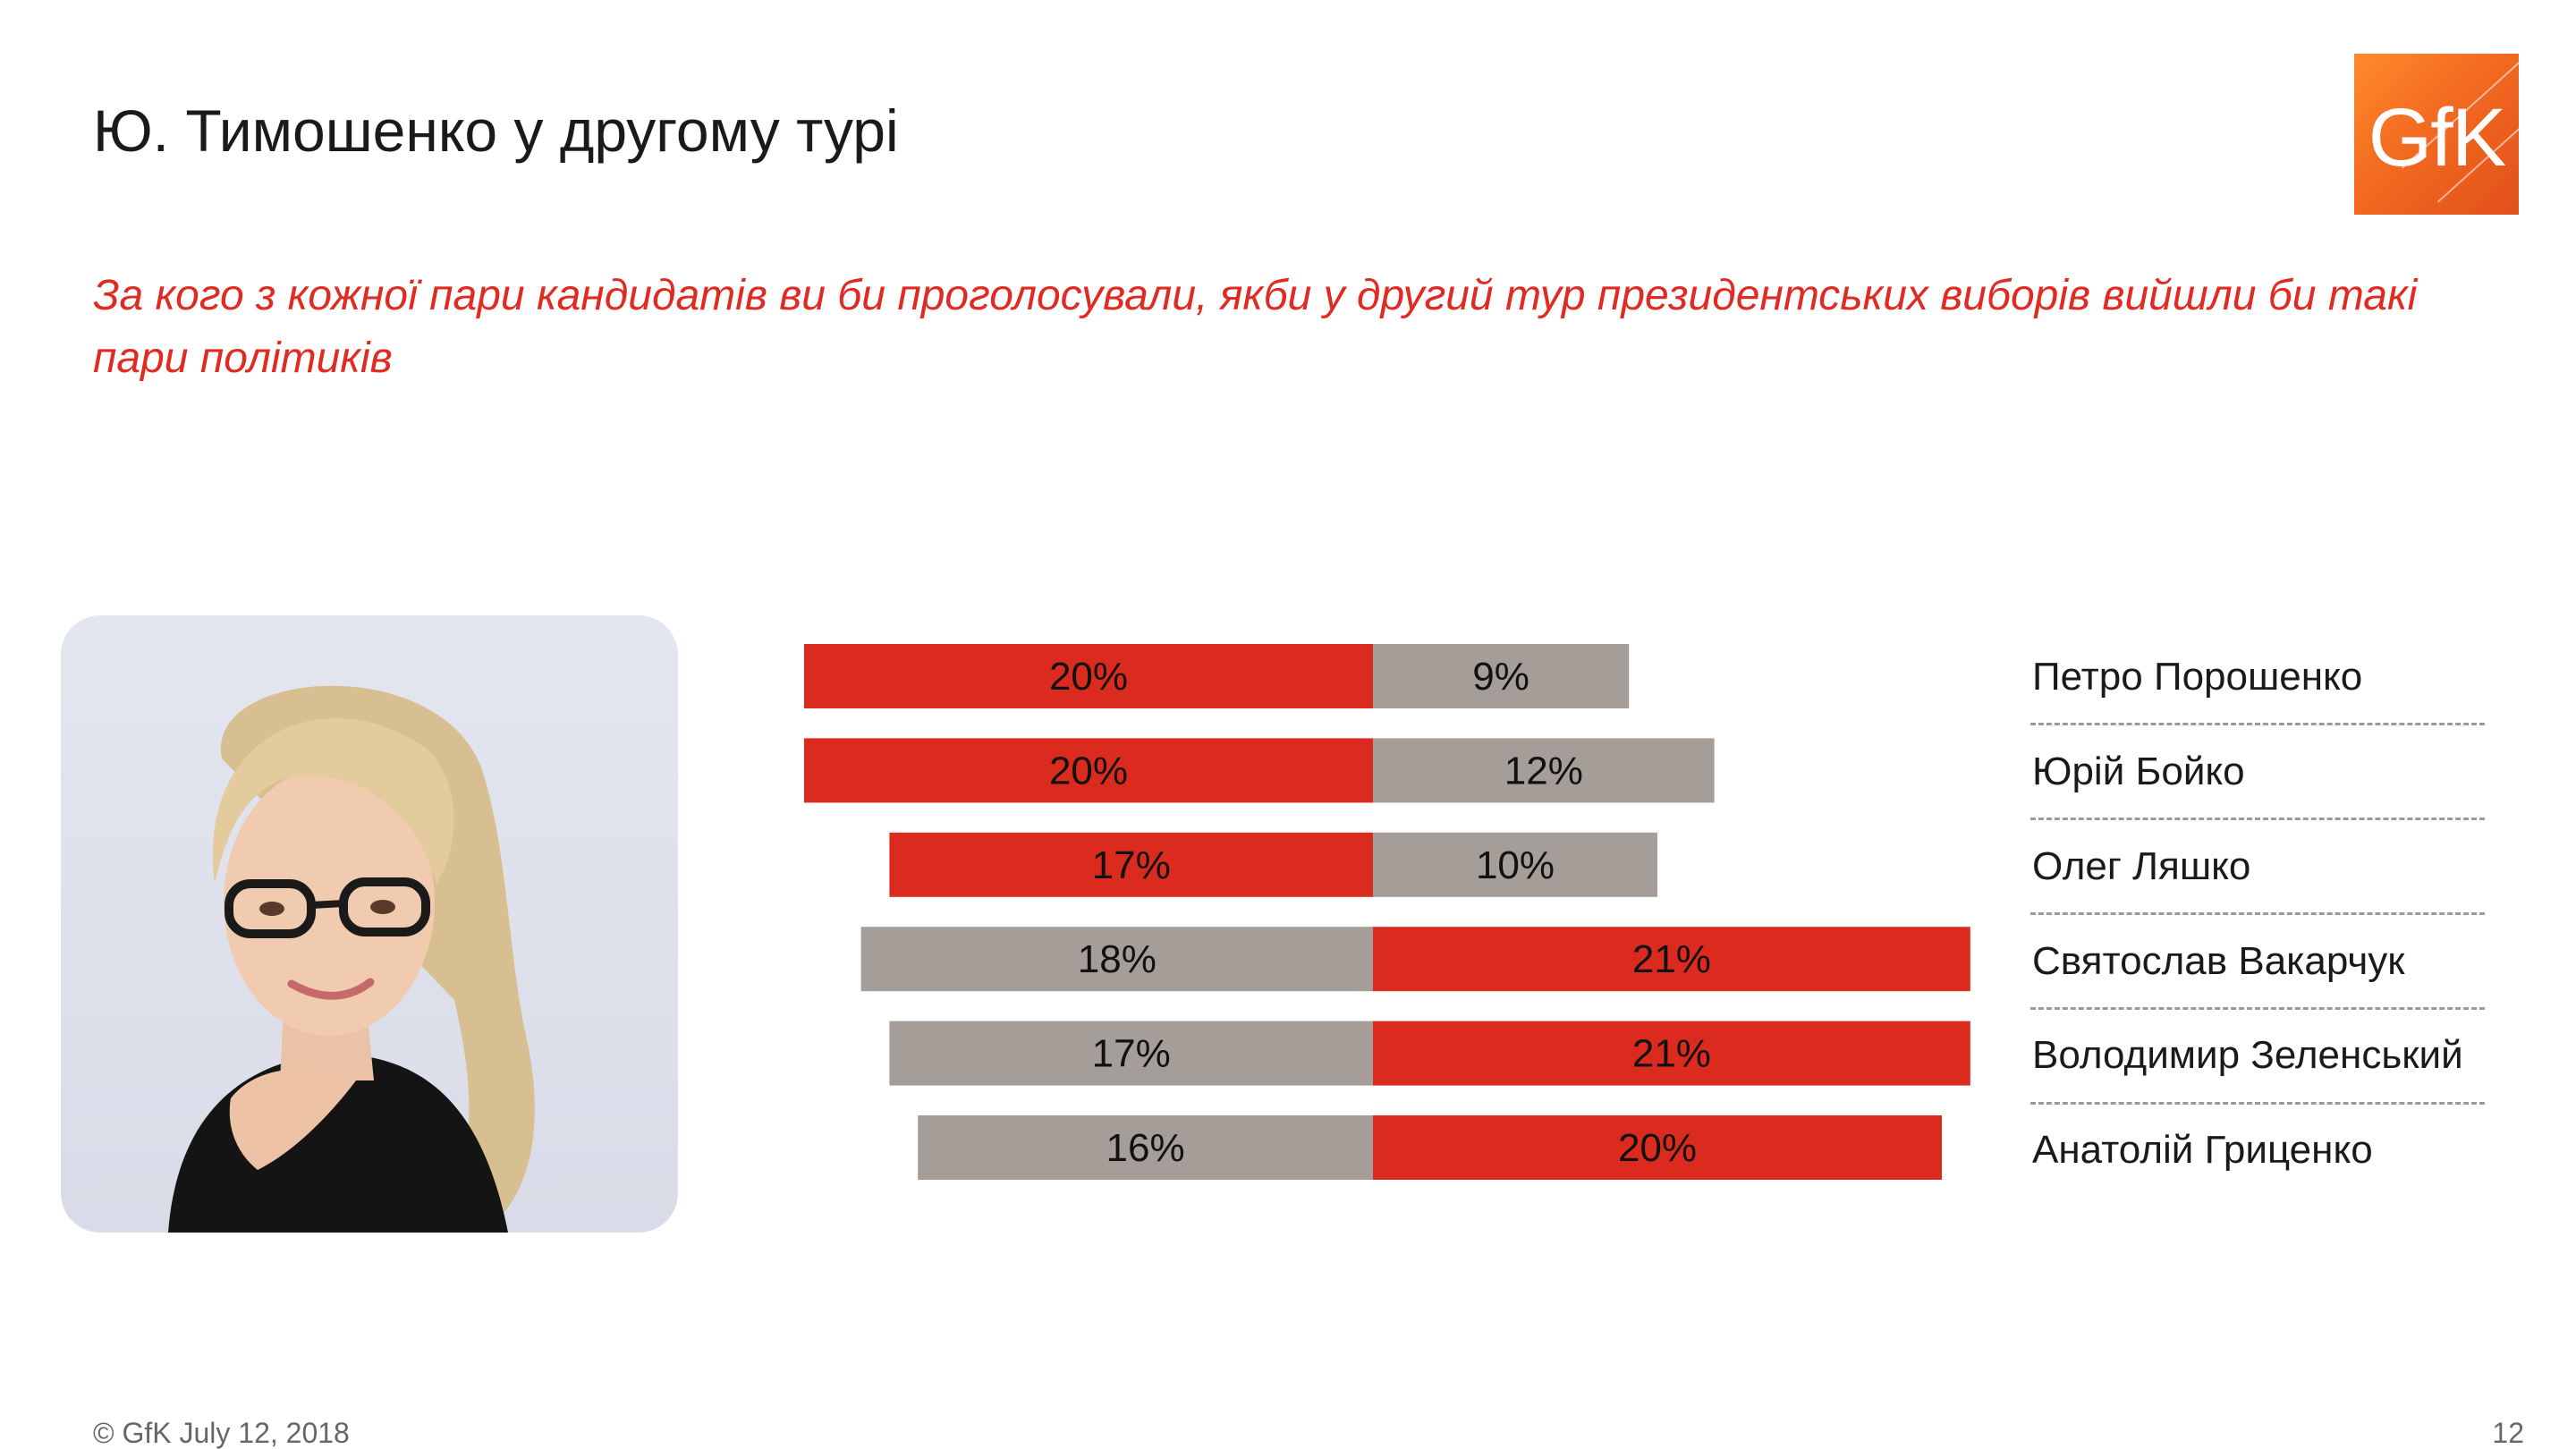 The height and width of the screenshot is (1449, 2576). Describe the element at coordinates (2508, 1433) in the screenshot. I see `page-number: 12` at that location.